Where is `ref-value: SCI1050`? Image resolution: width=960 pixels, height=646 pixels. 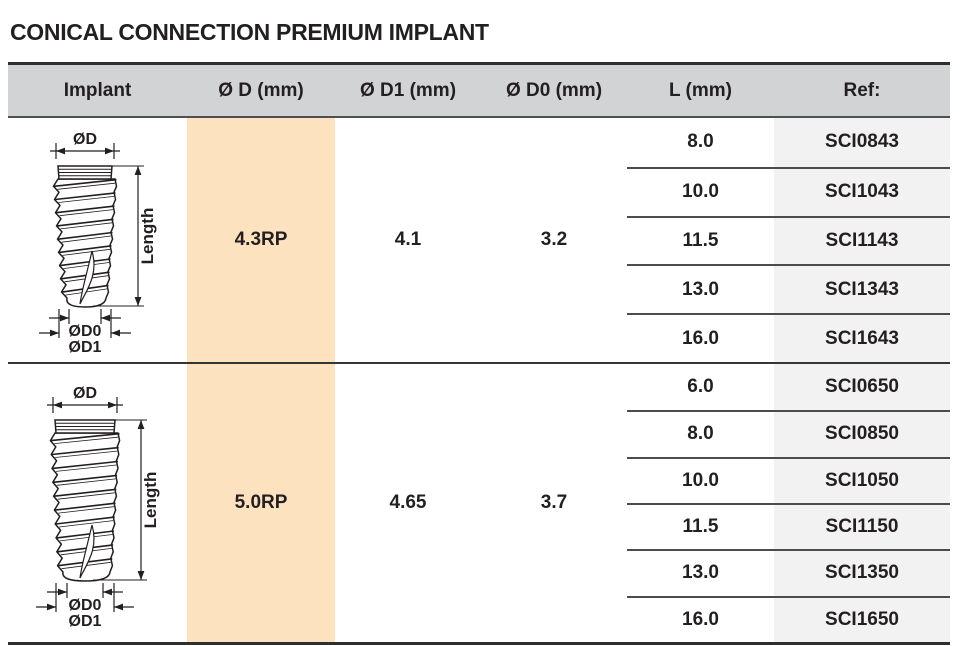 ref-value: SCI1050 is located at coordinates (862, 480).